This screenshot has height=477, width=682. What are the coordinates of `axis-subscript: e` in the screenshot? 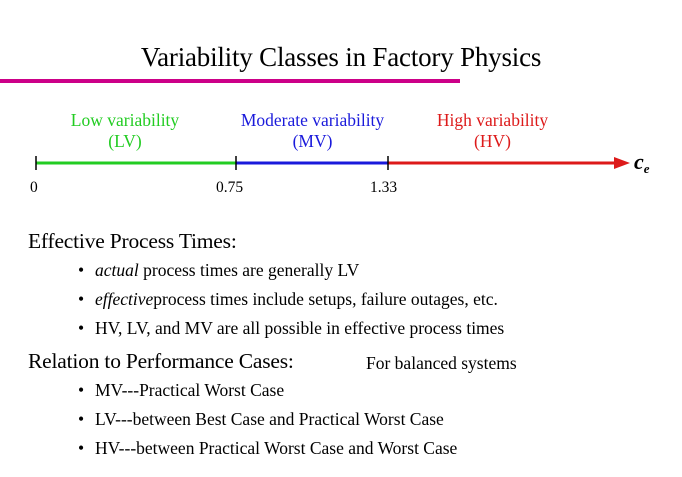 It's located at (646, 168).